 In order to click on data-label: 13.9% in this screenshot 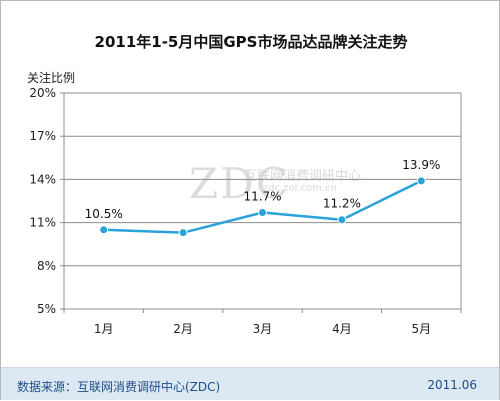, I will do `click(421, 165)`.